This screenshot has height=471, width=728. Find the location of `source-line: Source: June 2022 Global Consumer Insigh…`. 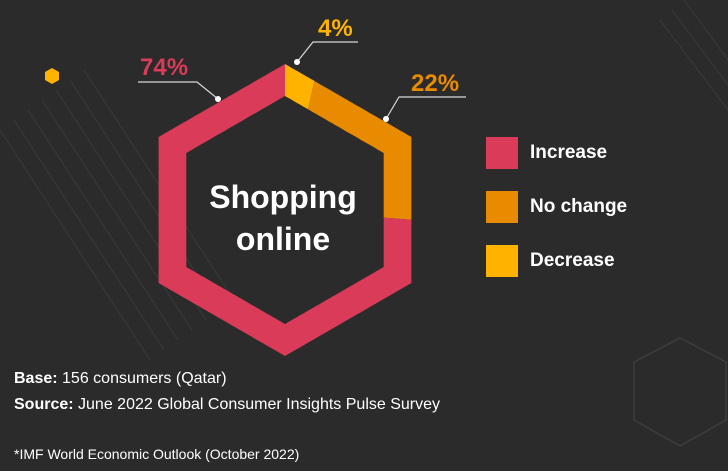

source-line: Source: June 2022 Global Consumer Insigh… is located at coordinates (227, 405).